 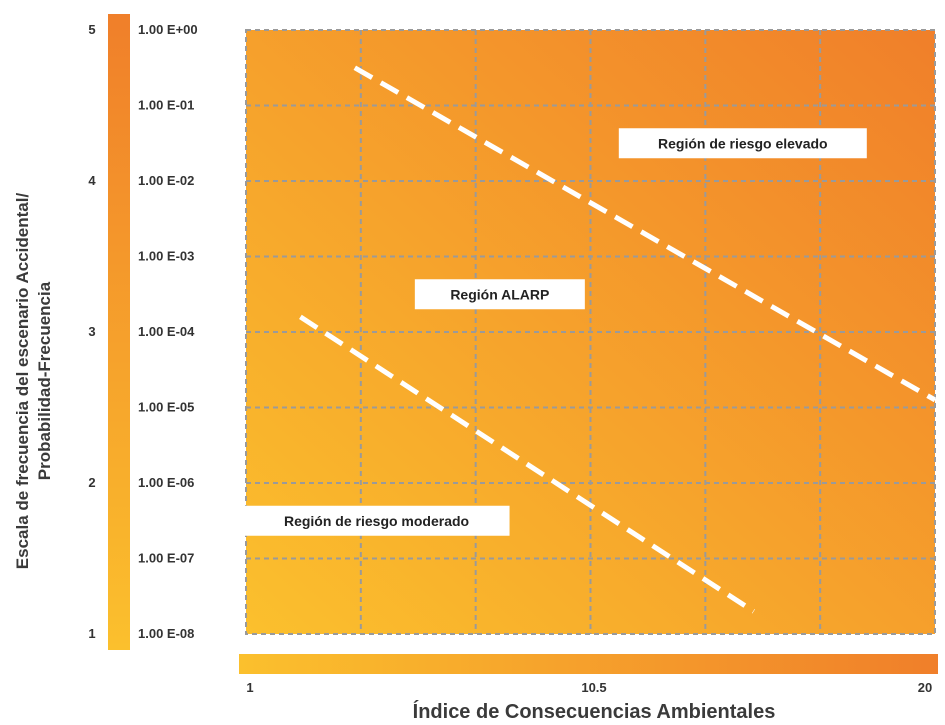 What do you see at coordinates (588, 664) in the screenshot?
I see `consequence-scale-bar` at bounding box center [588, 664].